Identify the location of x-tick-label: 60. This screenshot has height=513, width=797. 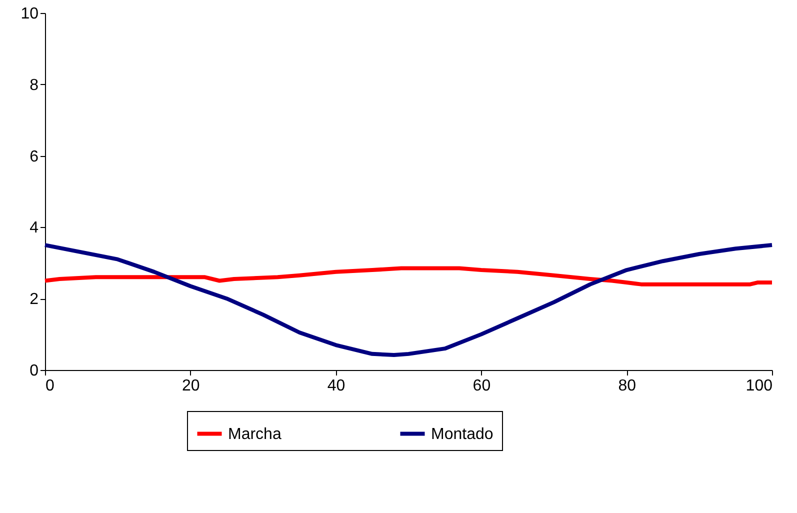
(481, 386).